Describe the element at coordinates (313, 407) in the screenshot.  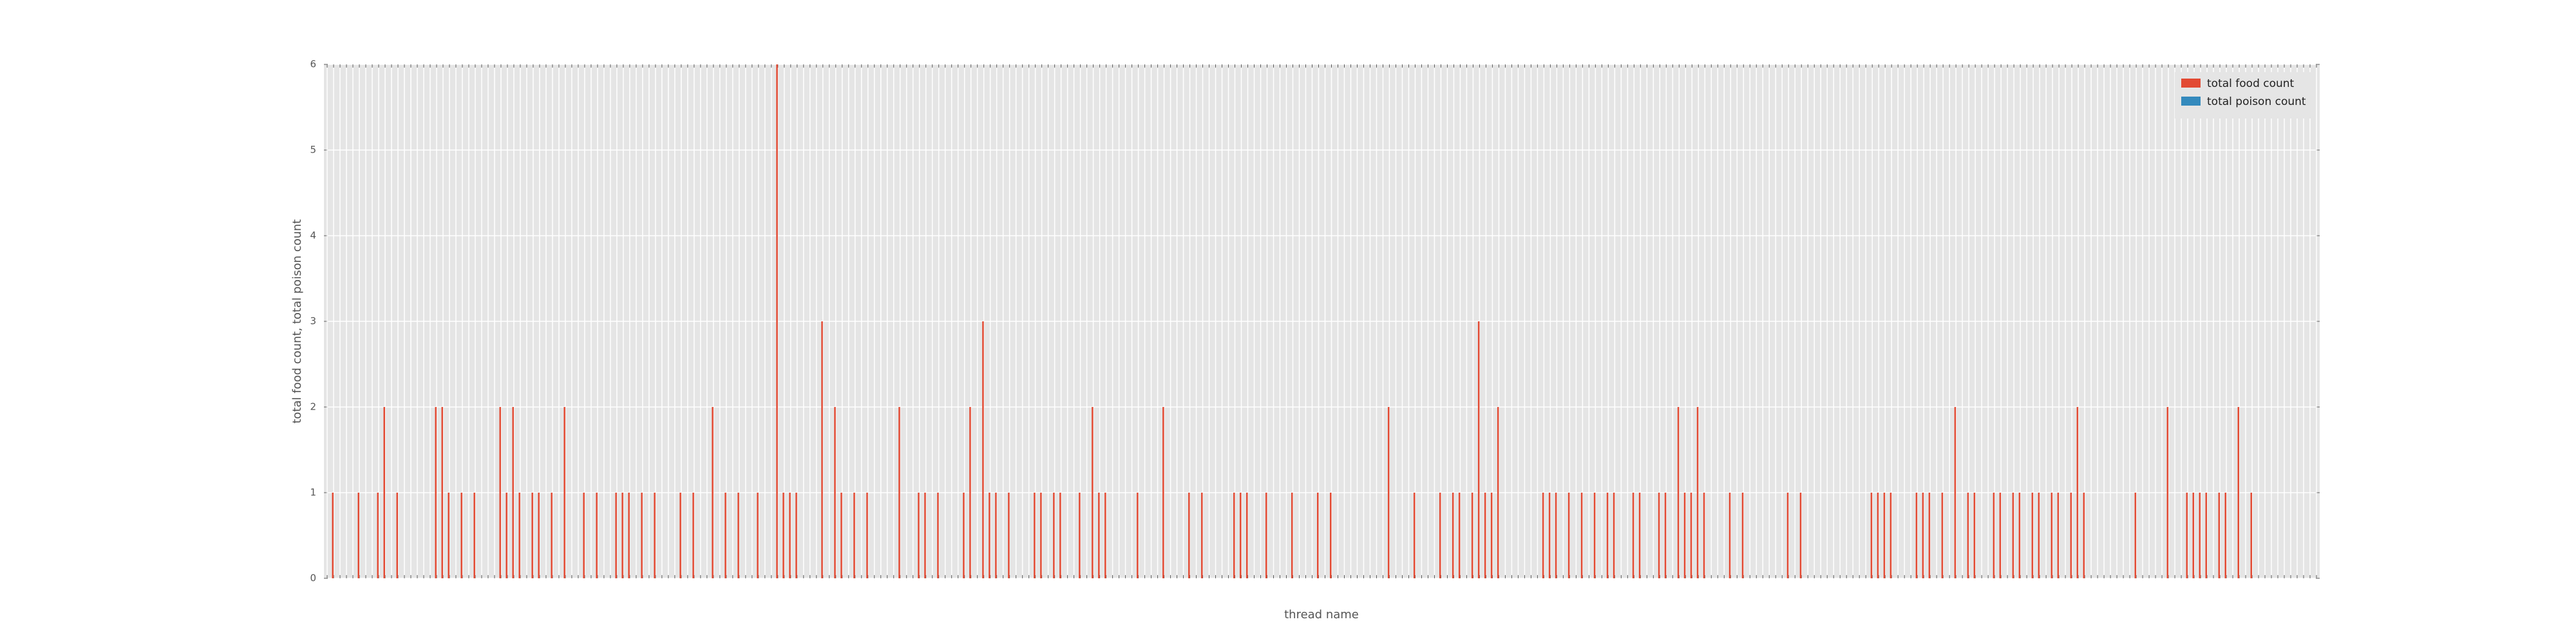
I see `y-tick-label: 2` at that location.